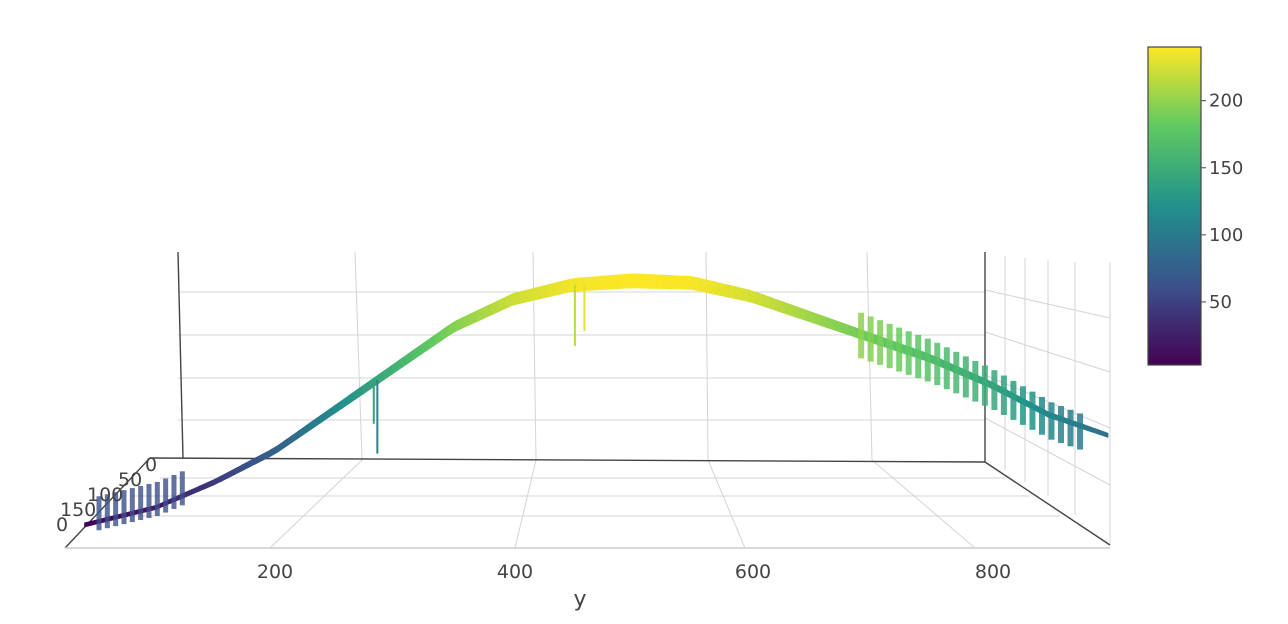 This screenshot has width=1288, height=624. Describe the element at coordinates (78, 510) in the screenshot. I see `depth-tick-label: 150` at that location.